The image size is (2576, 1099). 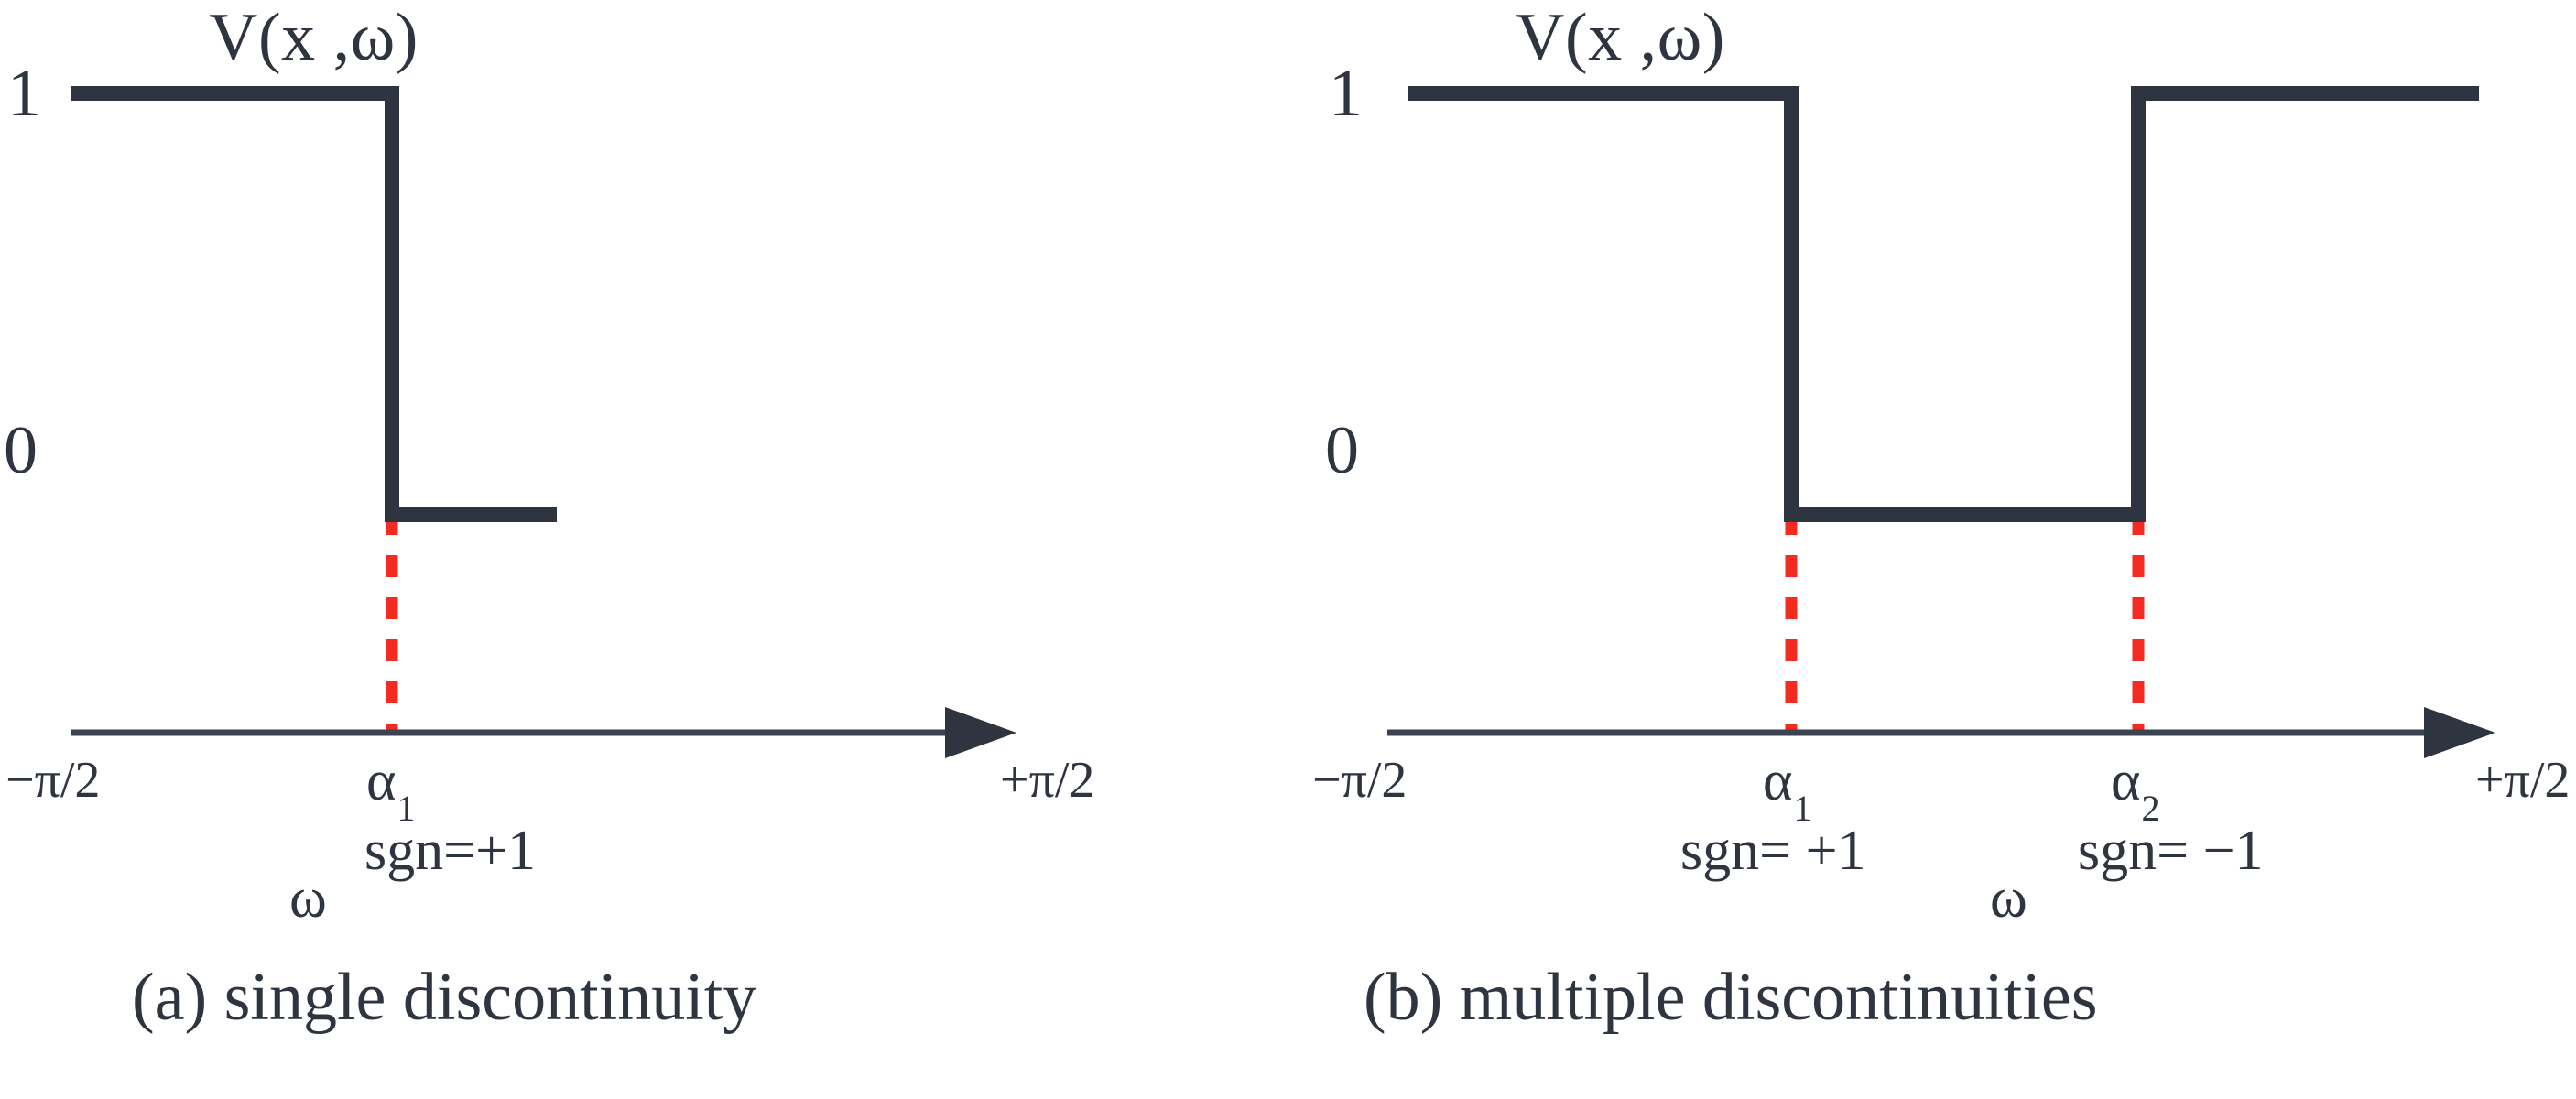 I want to click on sgn2-label: sgn= −1, so click(x=2171, y=851).